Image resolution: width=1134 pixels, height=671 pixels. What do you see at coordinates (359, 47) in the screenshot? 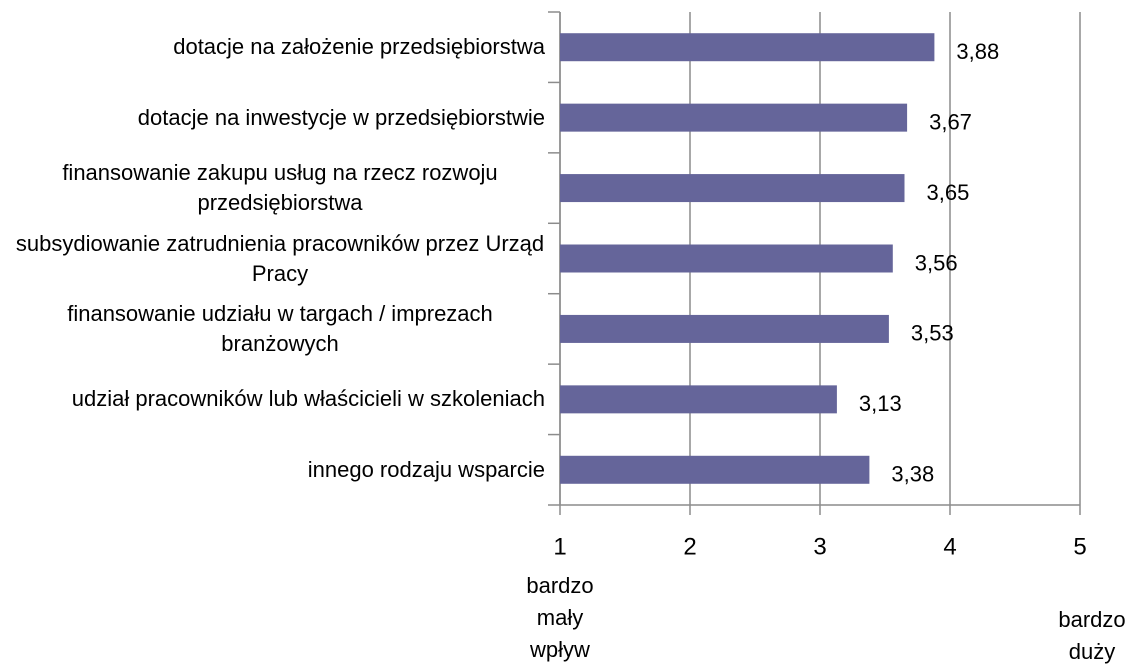
I see `category-label: dotacje na założenie przedsiębiorstwa` at bounding box center [359, 47].